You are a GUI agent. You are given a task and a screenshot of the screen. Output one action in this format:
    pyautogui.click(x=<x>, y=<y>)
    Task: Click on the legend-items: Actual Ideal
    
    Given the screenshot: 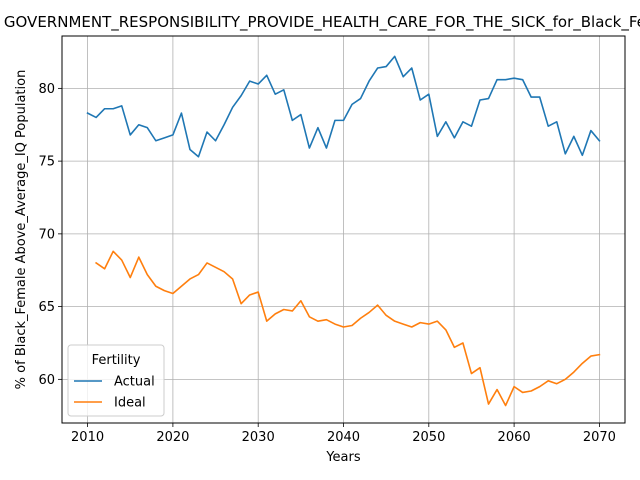 What is the action you would take?
    pyautogui.click(x=114, y=393)
    